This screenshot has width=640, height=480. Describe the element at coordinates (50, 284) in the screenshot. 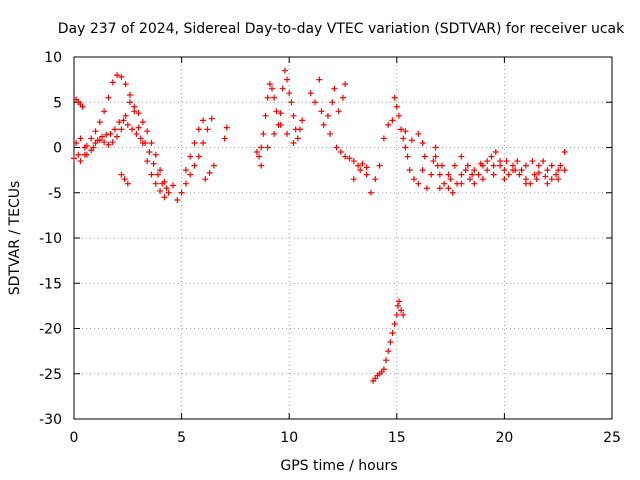

I see `y-tick-label: -15` at that location.